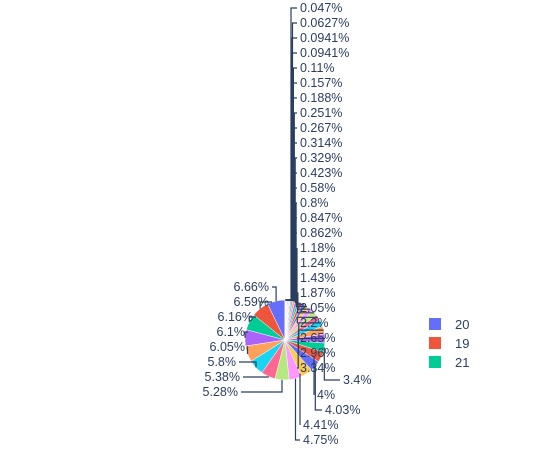 The image size is (558, 455). I want to click on slice-label: 0.157%, so click(321, 83).